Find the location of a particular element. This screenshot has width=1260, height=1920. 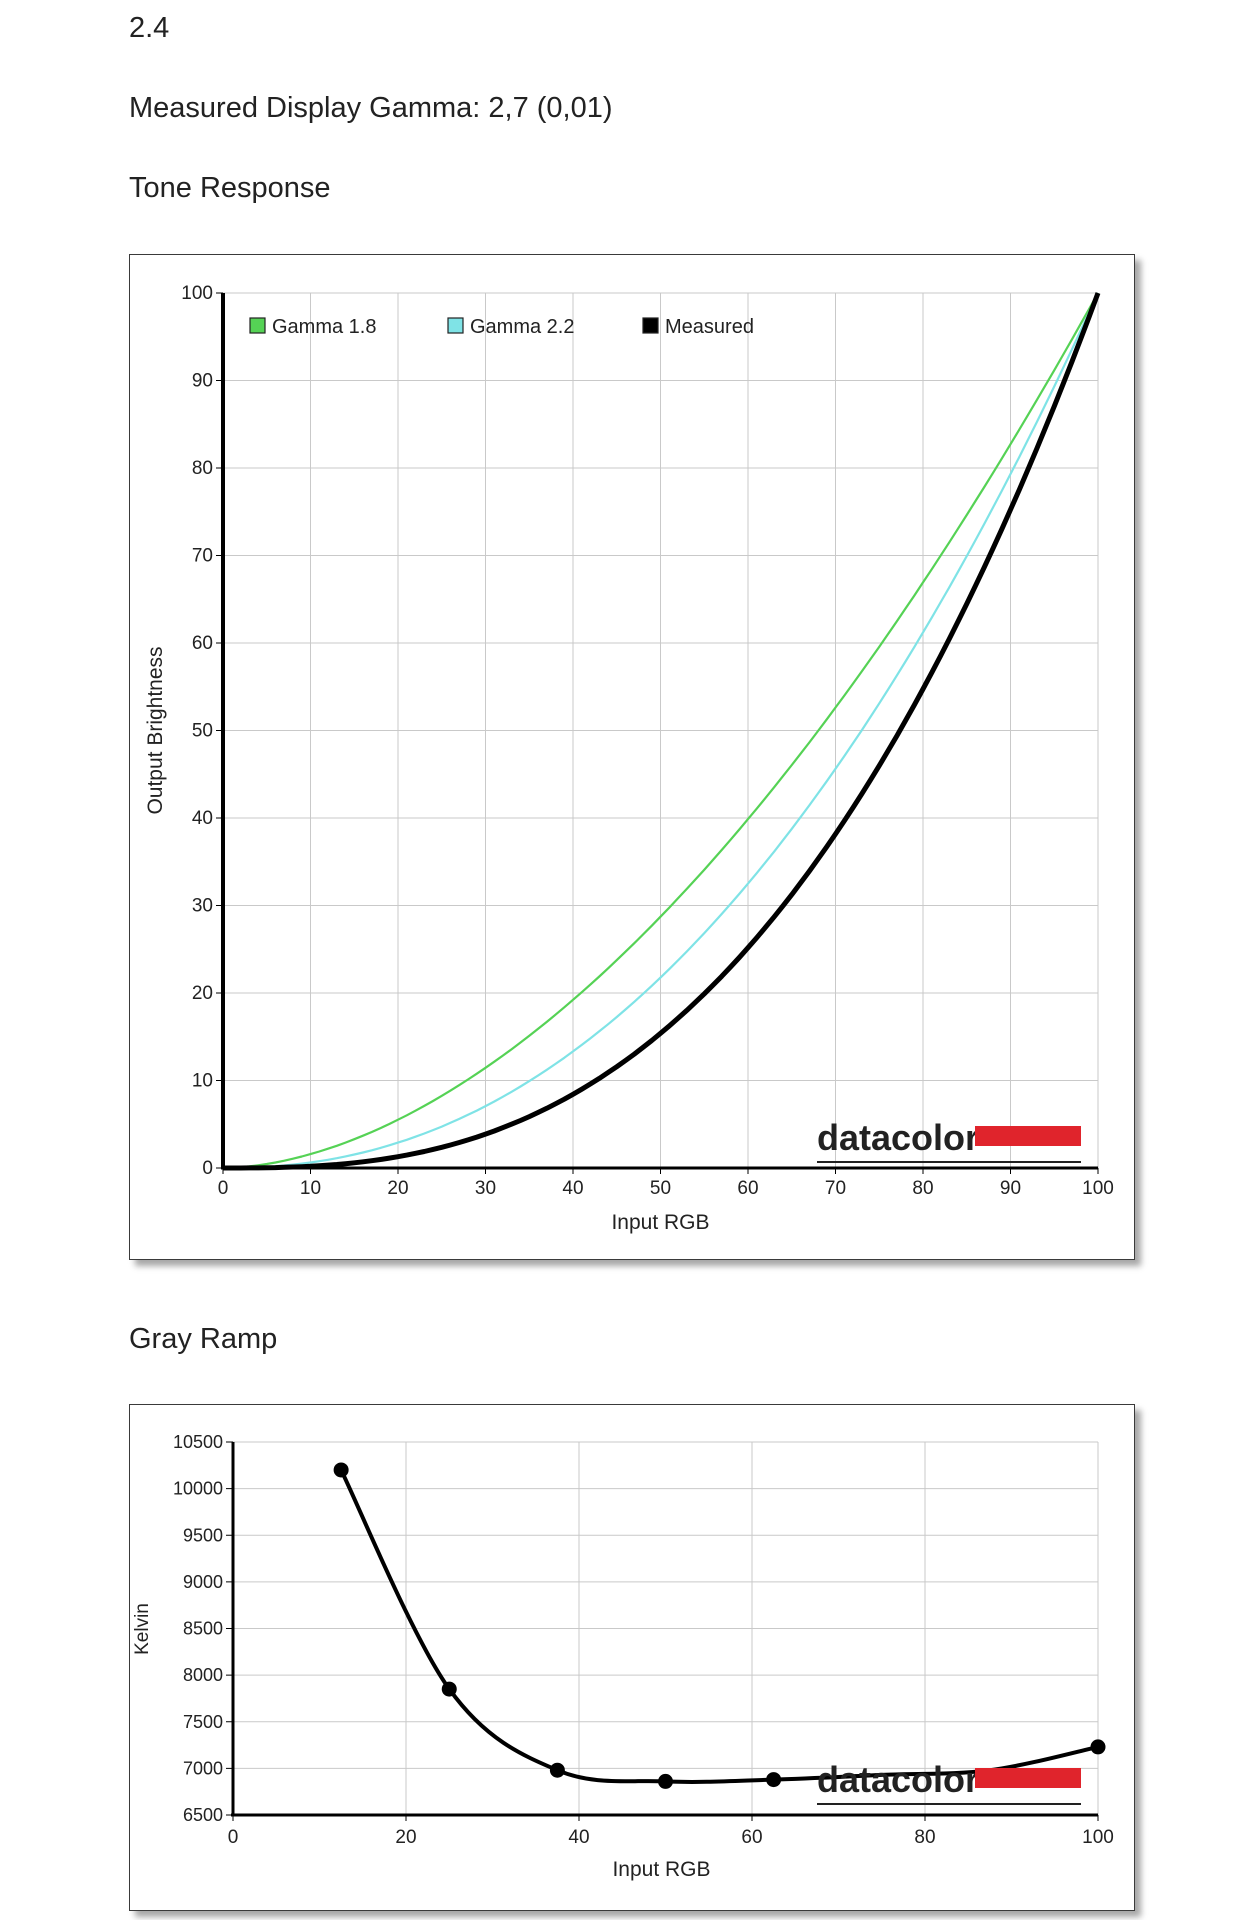

legend-label-gamma-18: Gamma 1.8 is located at coordinates (324, 327).